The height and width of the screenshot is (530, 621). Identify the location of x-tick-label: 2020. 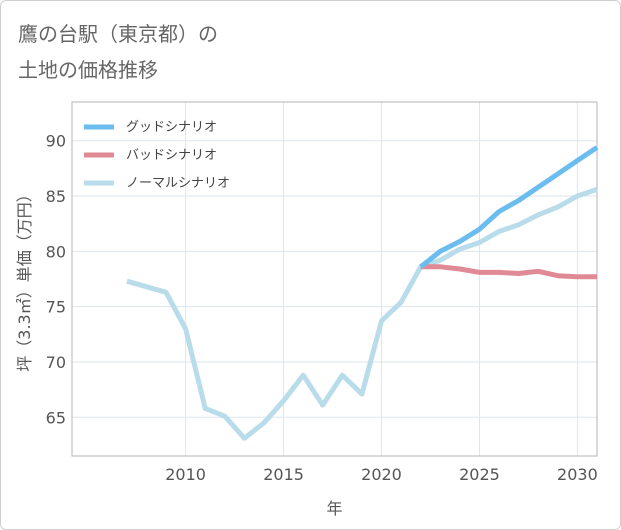
(381, 474).